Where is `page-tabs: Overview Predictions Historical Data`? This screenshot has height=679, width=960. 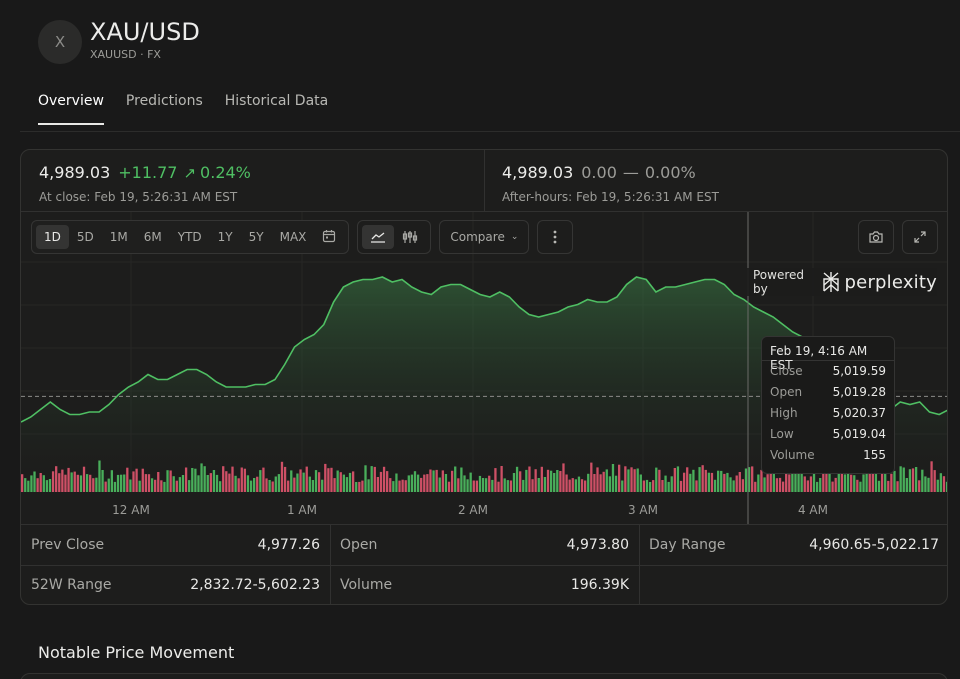 page-tabs: Overview Predictions Historical Data is located at coordinates (194, 109).